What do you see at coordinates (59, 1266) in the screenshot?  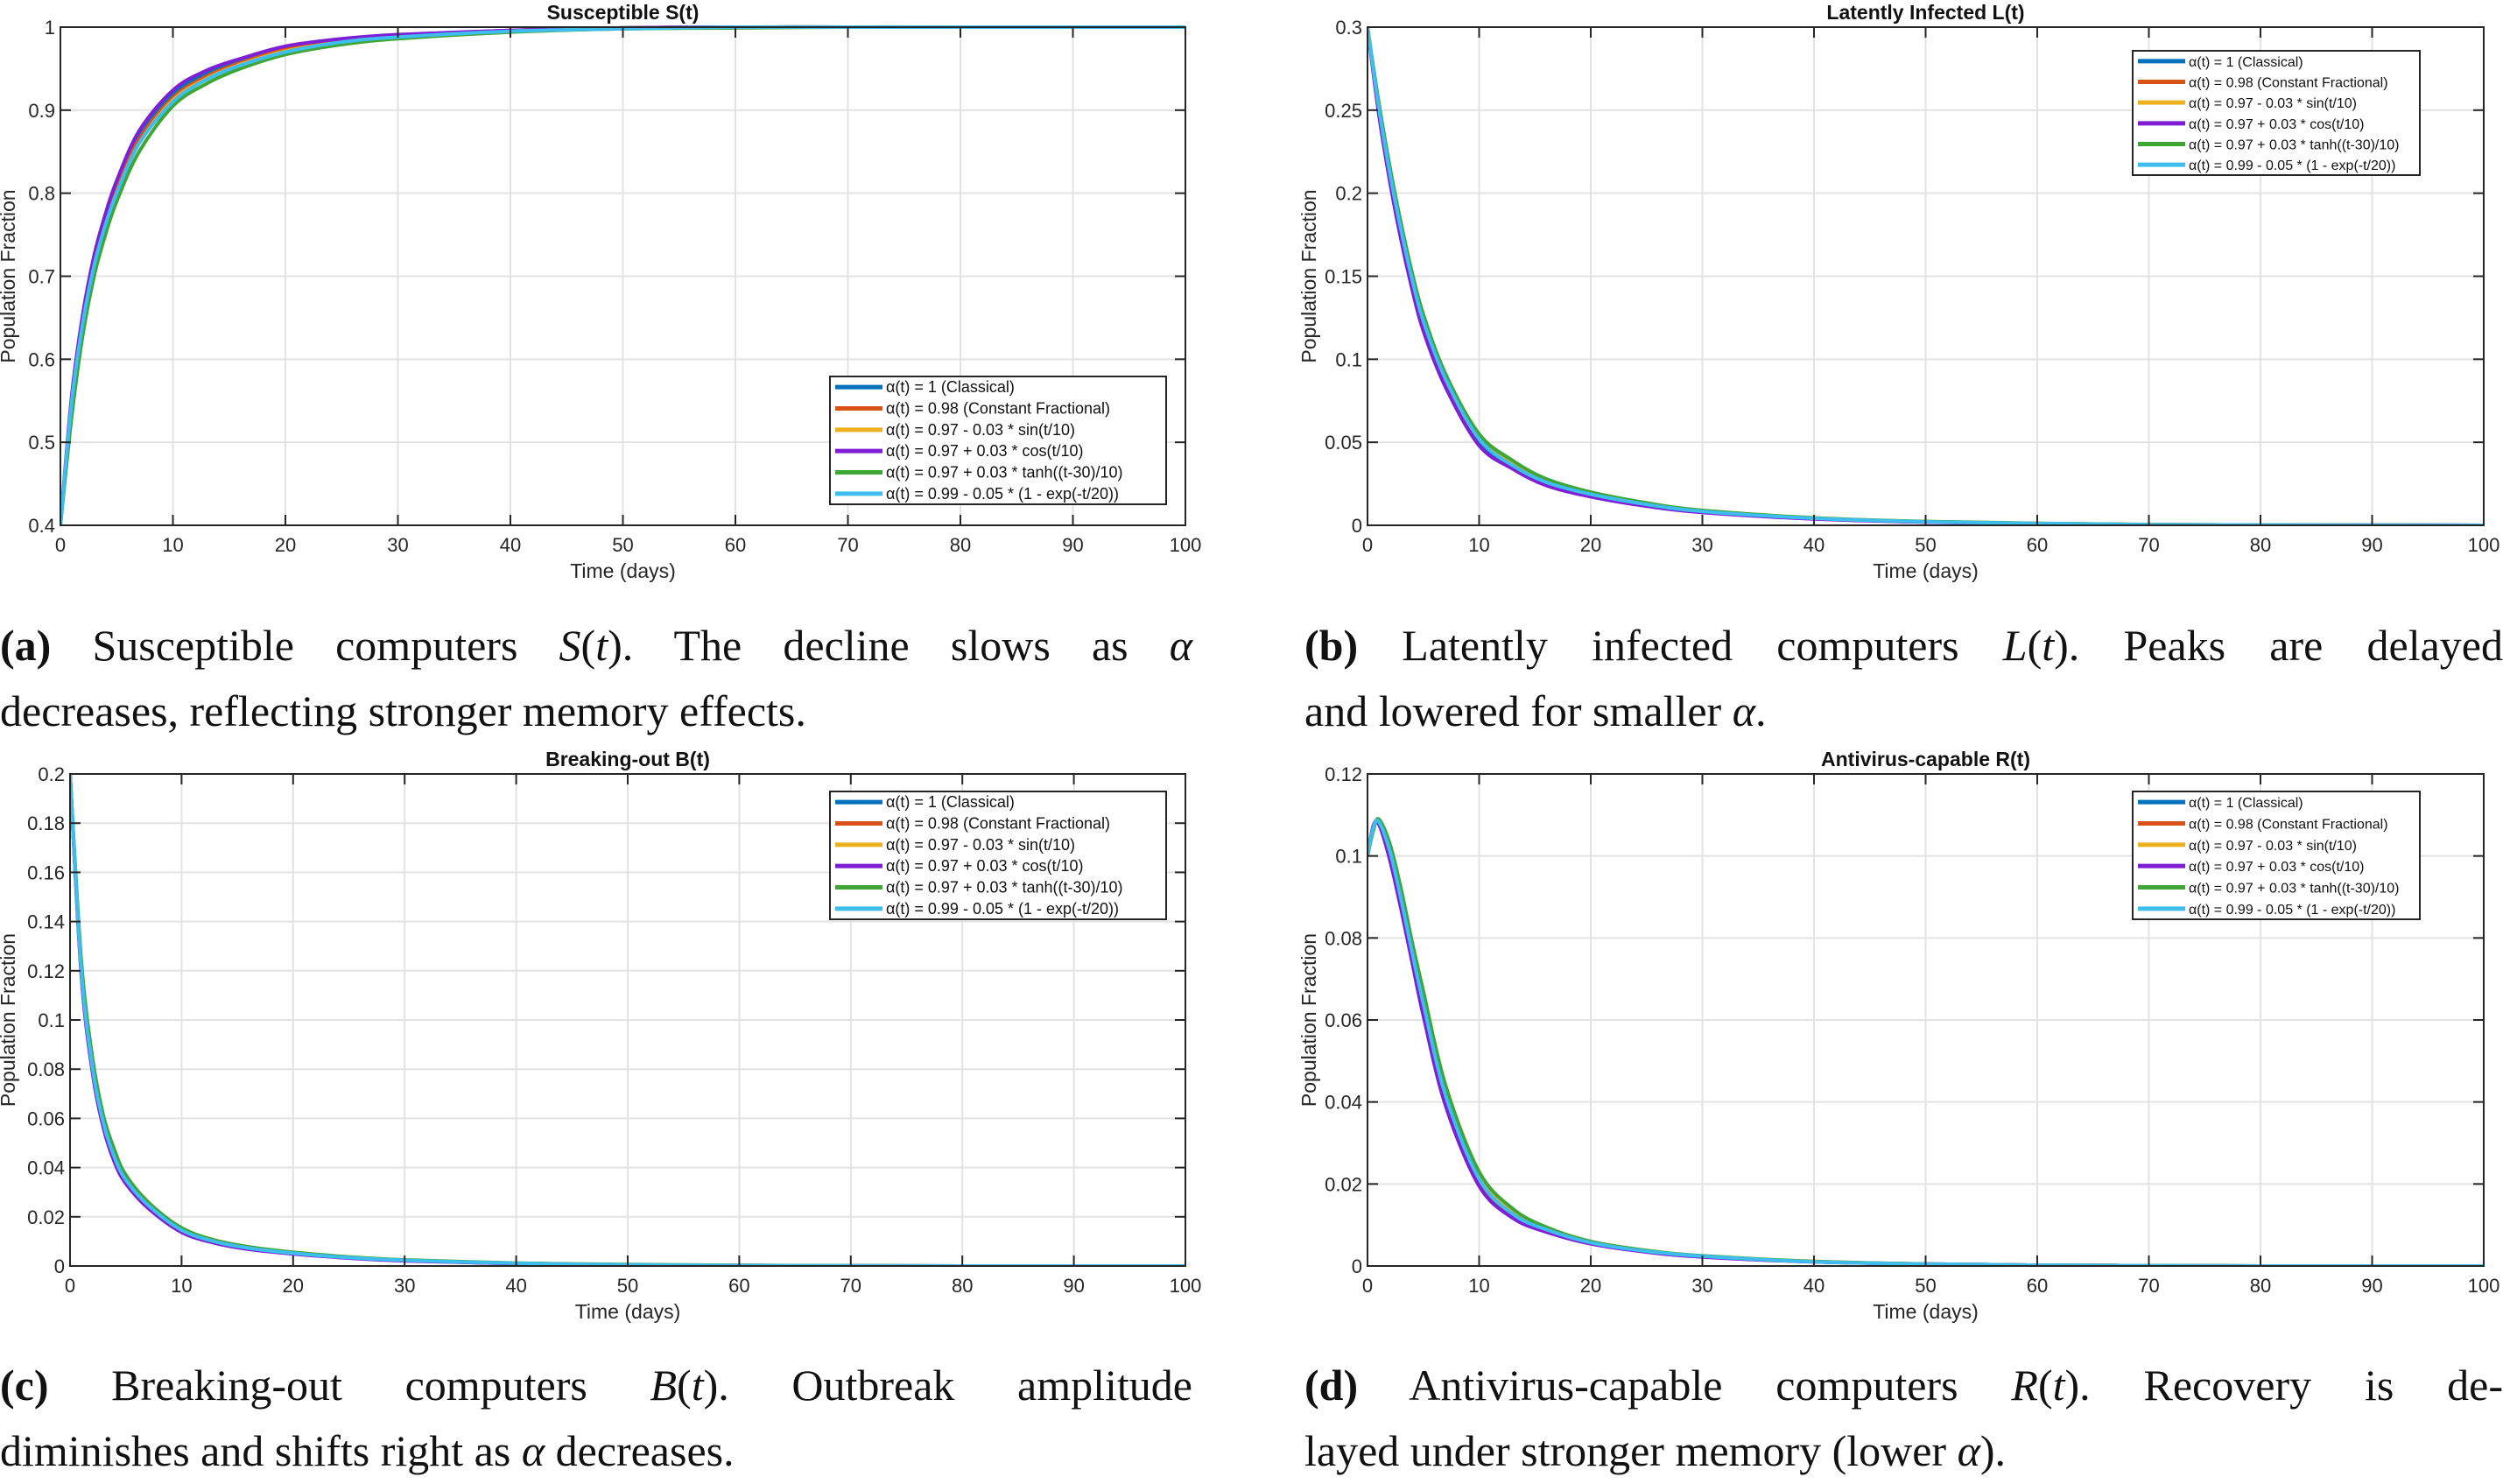 I see `y-tick-label: 0` at bounding box center [59, 1266].